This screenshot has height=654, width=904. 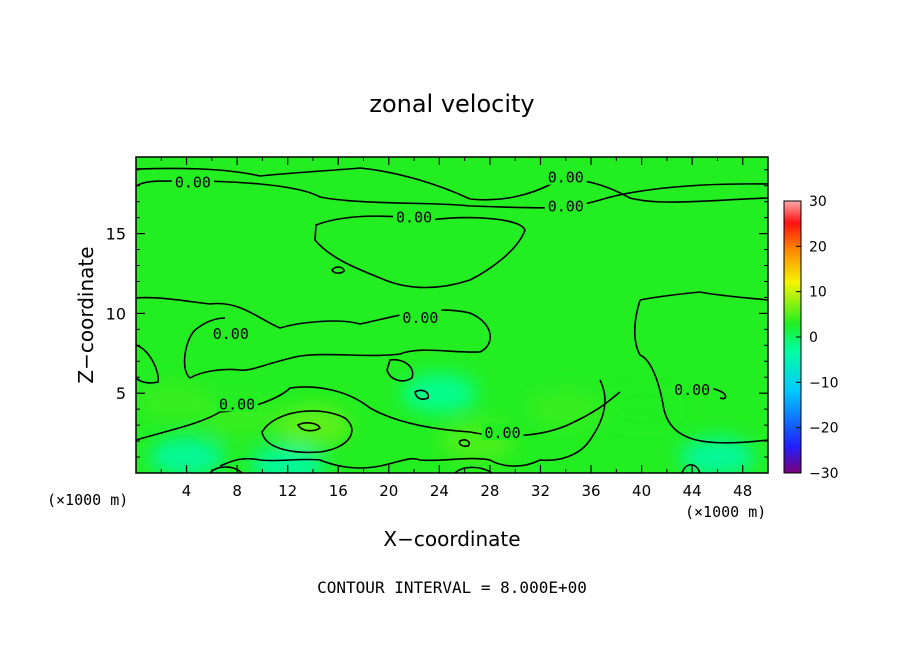 What do you see at coordinates (86, 314) in the screenshot?
I see `y-axis-label: Z−coordinate` at bounding box center [86, 314].